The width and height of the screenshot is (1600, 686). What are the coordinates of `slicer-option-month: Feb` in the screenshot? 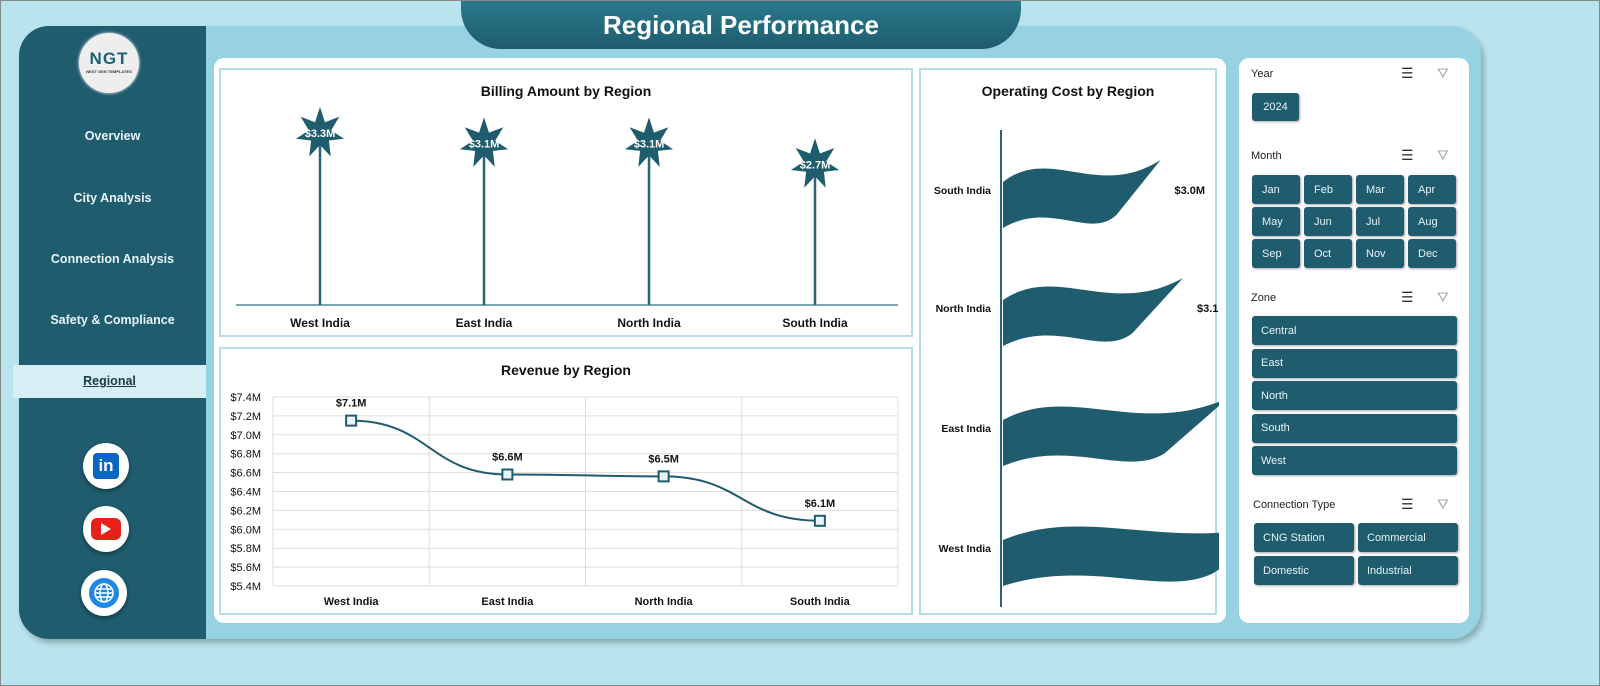 It's located at (1328, 189).